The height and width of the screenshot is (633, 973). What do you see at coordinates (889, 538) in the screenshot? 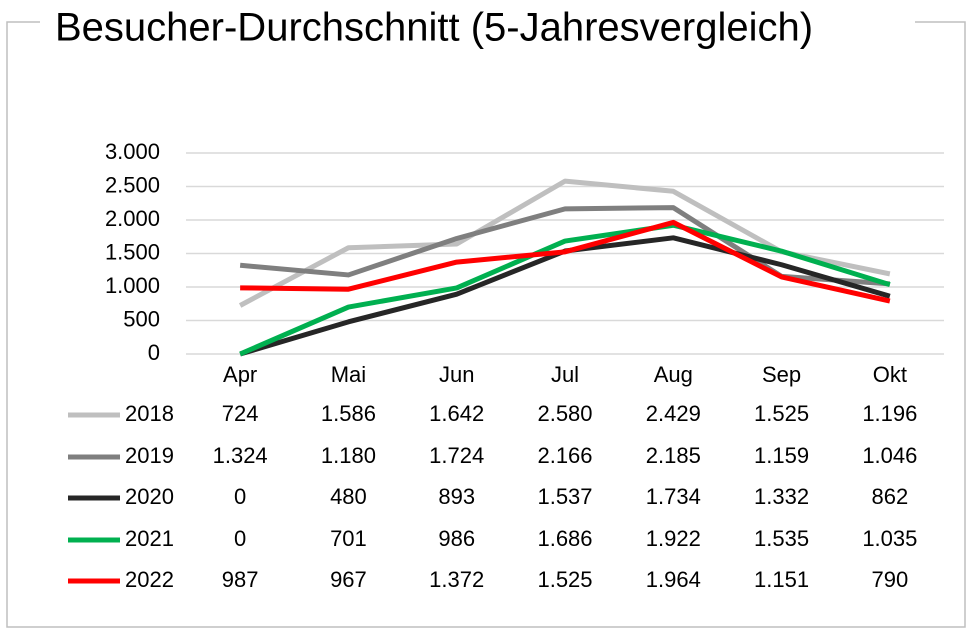
I see `table-value: 1.035` at bounding box center [889, 538].